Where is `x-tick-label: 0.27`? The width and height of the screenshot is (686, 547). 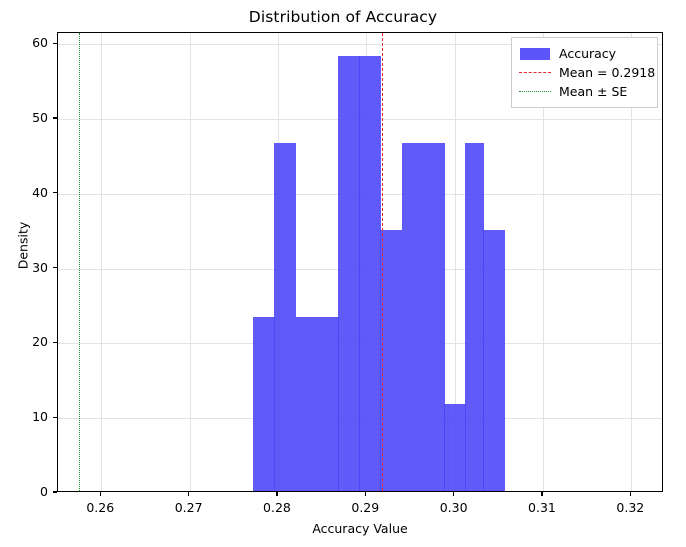
x-tick-label: 0.27 is located at coordinates (188, 507).